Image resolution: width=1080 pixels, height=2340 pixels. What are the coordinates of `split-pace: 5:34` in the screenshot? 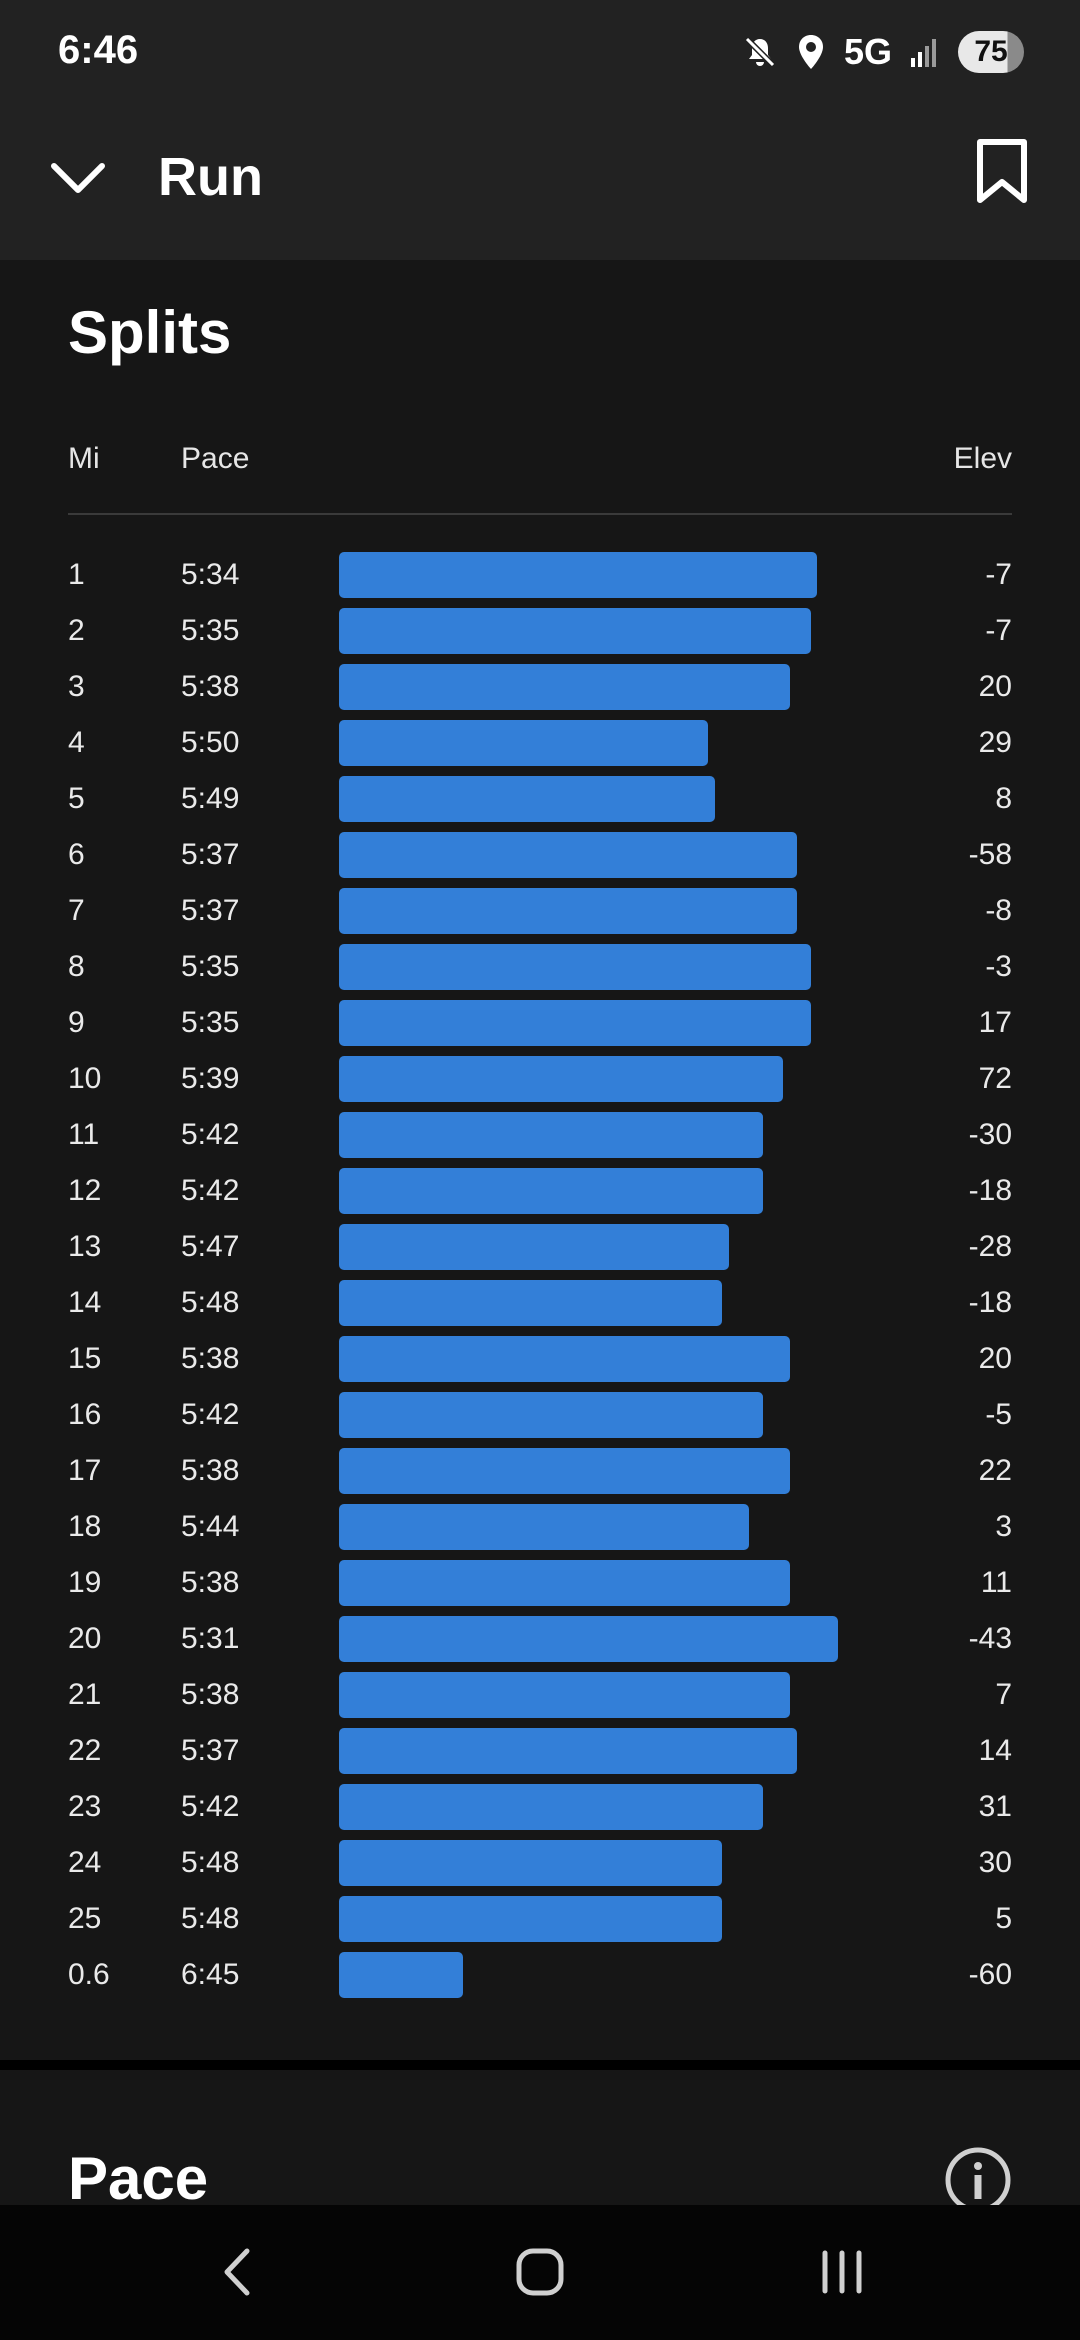 It's located at (210, 574).